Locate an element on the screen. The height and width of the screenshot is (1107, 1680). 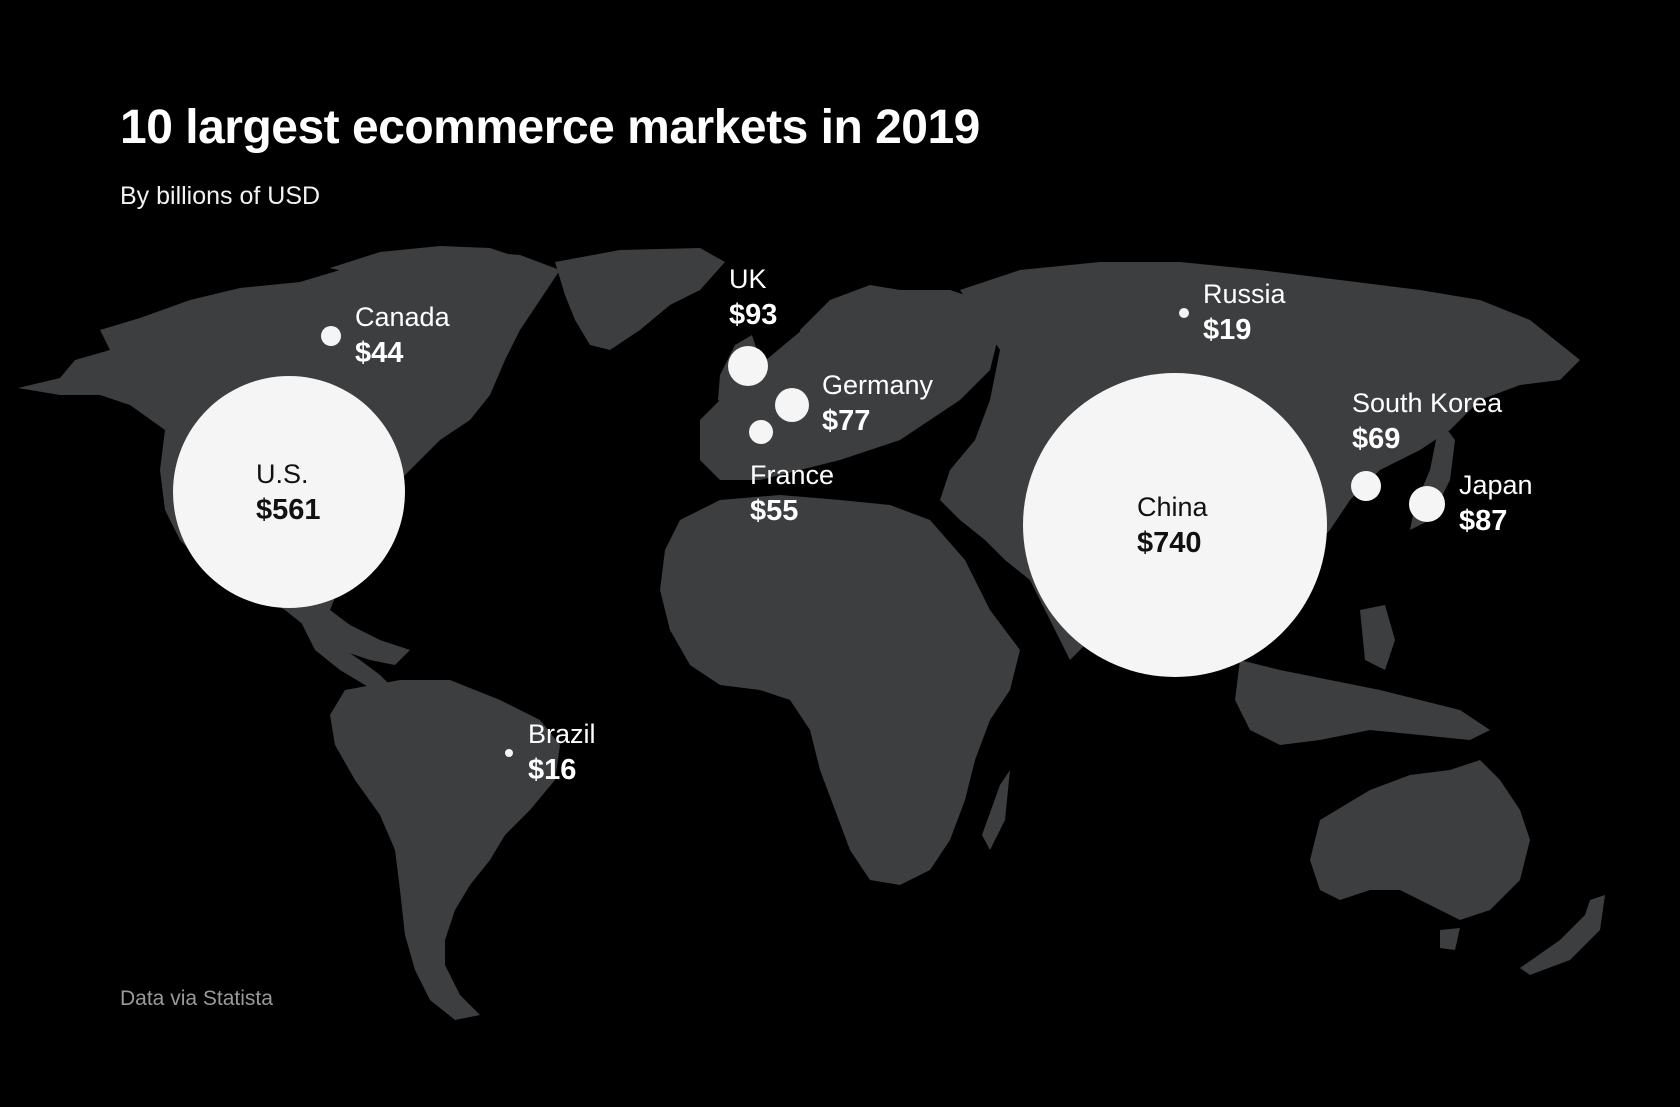
label-uk: UK $93 is located at coordinates (753, 298).